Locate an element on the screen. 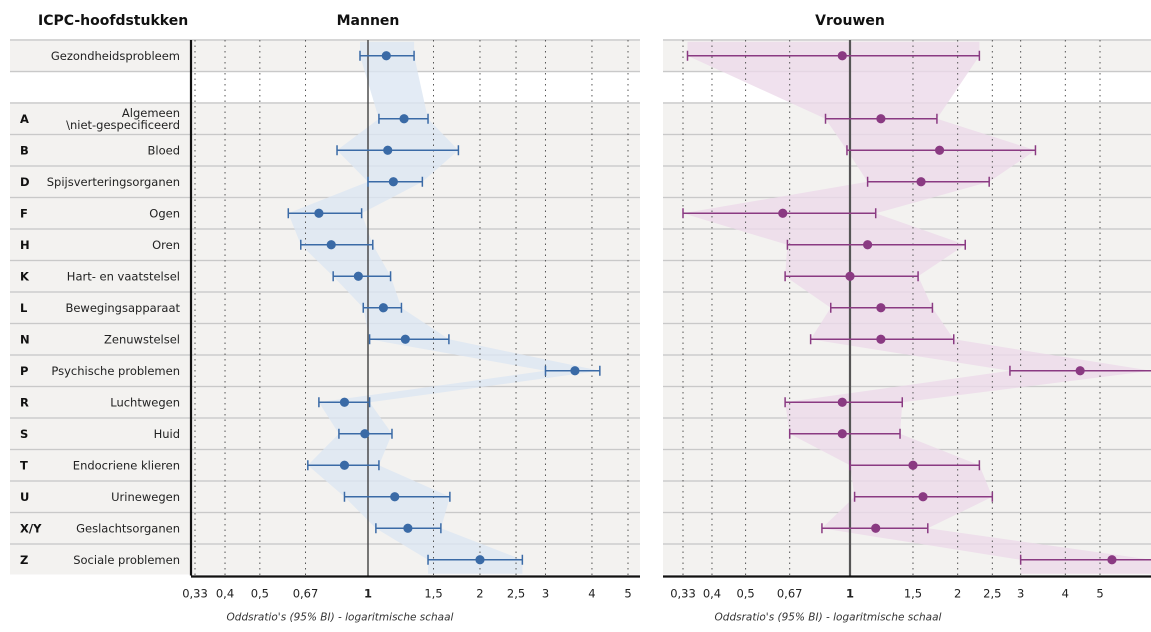 This screenshot has width=1151, height=632. row-label: Hart- en vaatstelsel is located at coordinates (123, 276).